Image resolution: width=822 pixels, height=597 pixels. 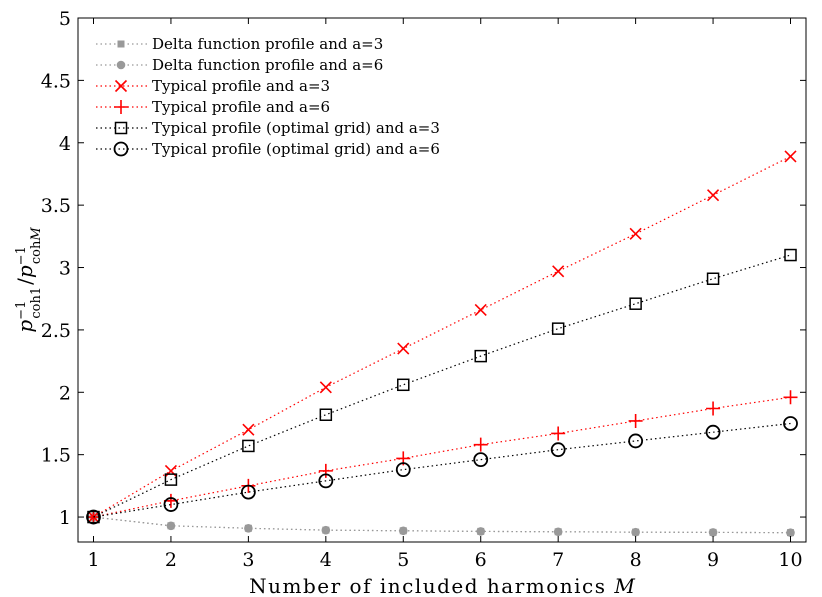 I want to click on legend-entry: Delta function profile and a=6, so click(x=239, y=65).